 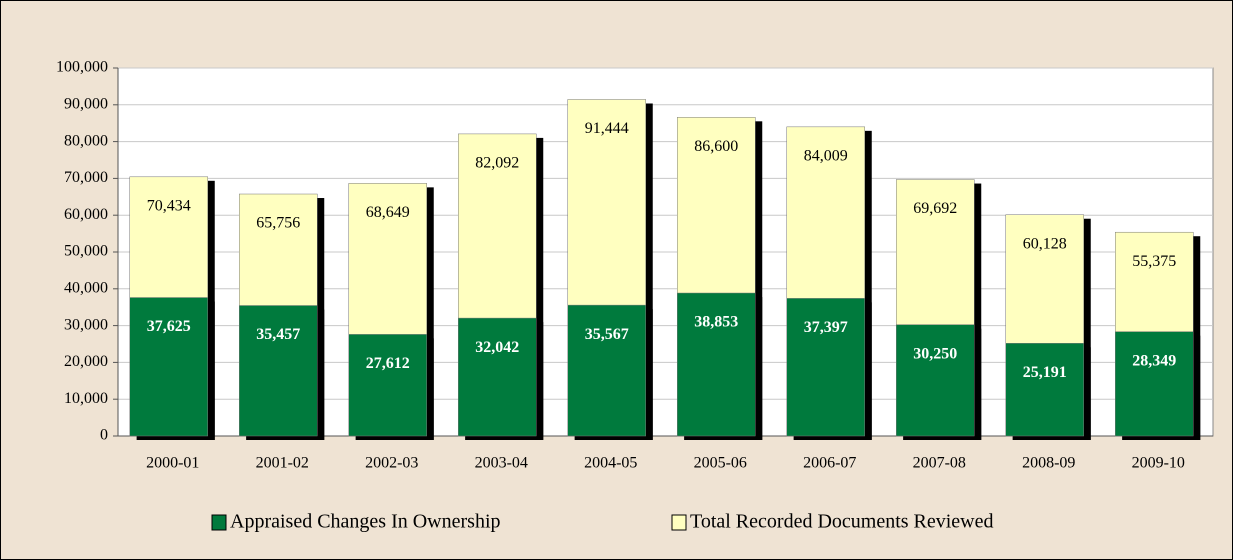 I want to click on data-label: 28,349, so click(x=1154, y=360).